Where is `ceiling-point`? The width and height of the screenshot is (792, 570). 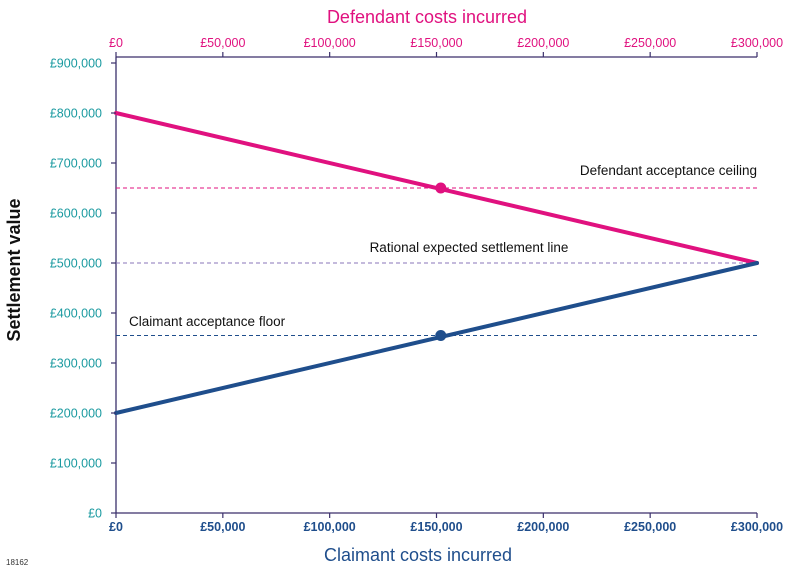 ceiling-point is located at coordinates (441, 188).